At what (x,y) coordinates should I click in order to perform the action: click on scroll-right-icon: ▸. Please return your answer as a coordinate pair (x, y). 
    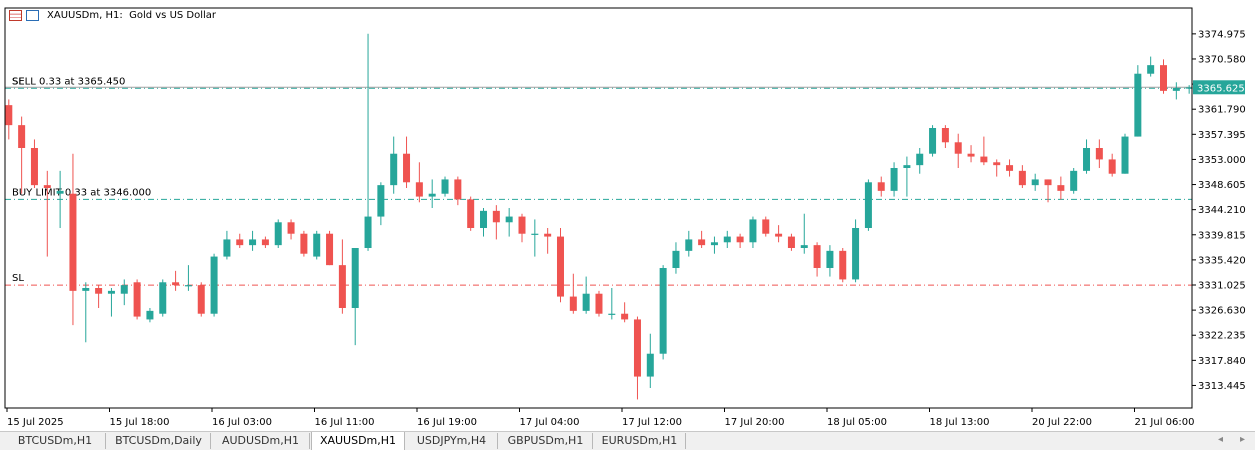
    Looking at the image, I should click on (1243, 439).